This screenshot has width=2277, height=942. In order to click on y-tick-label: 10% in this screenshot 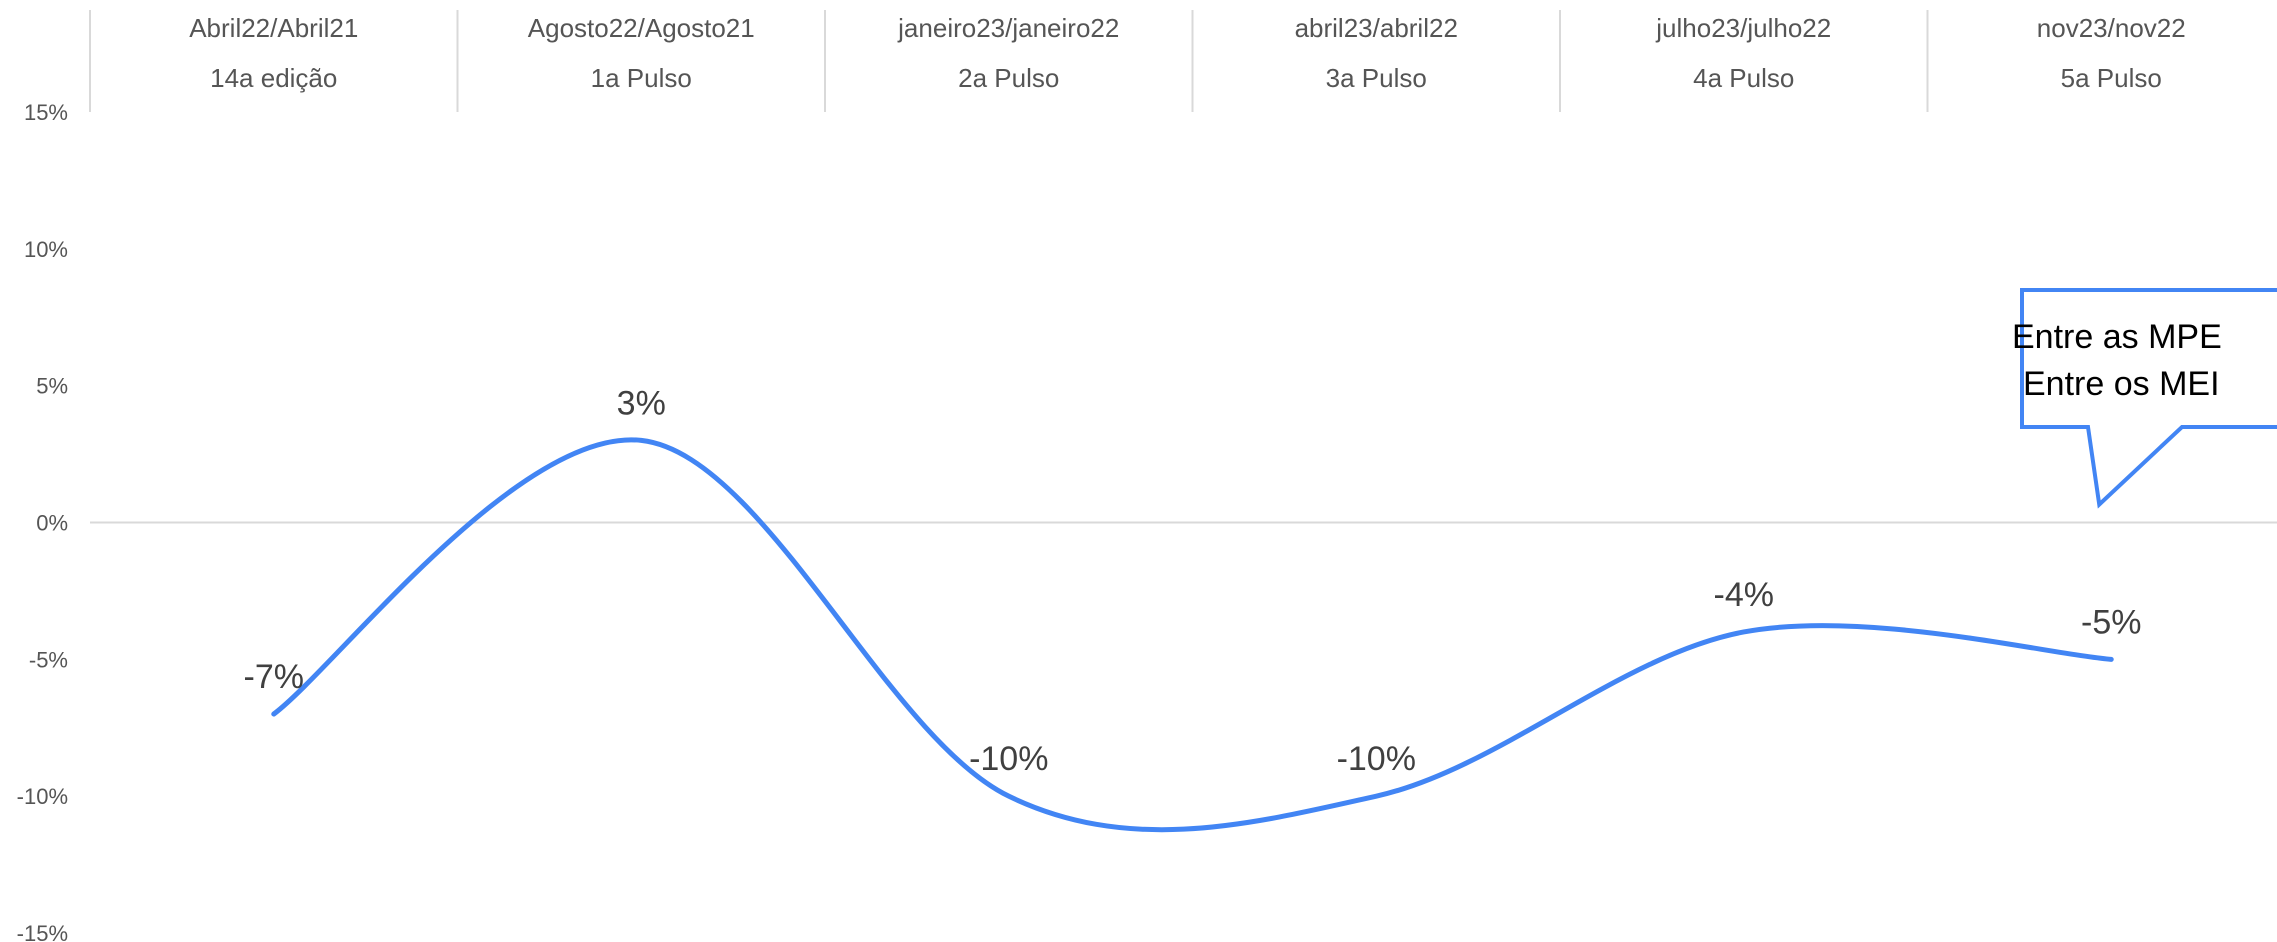, I will do `click(46, 249)`.